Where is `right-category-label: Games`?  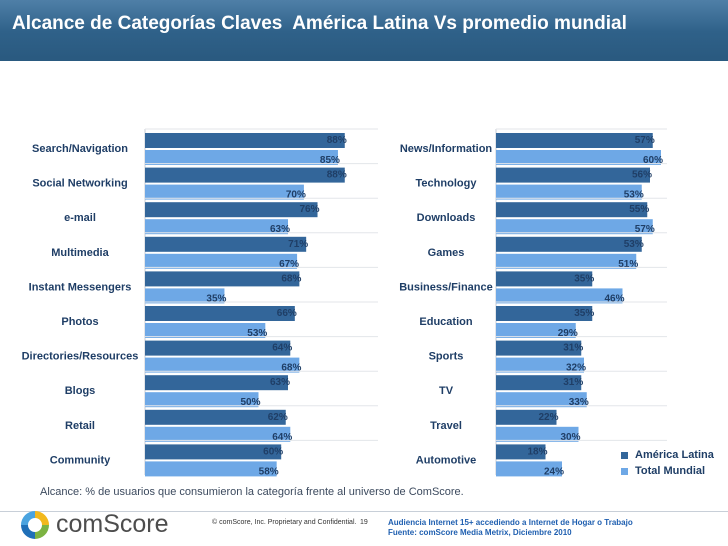 right-category-label: Games is located at coordinates (446, 253).